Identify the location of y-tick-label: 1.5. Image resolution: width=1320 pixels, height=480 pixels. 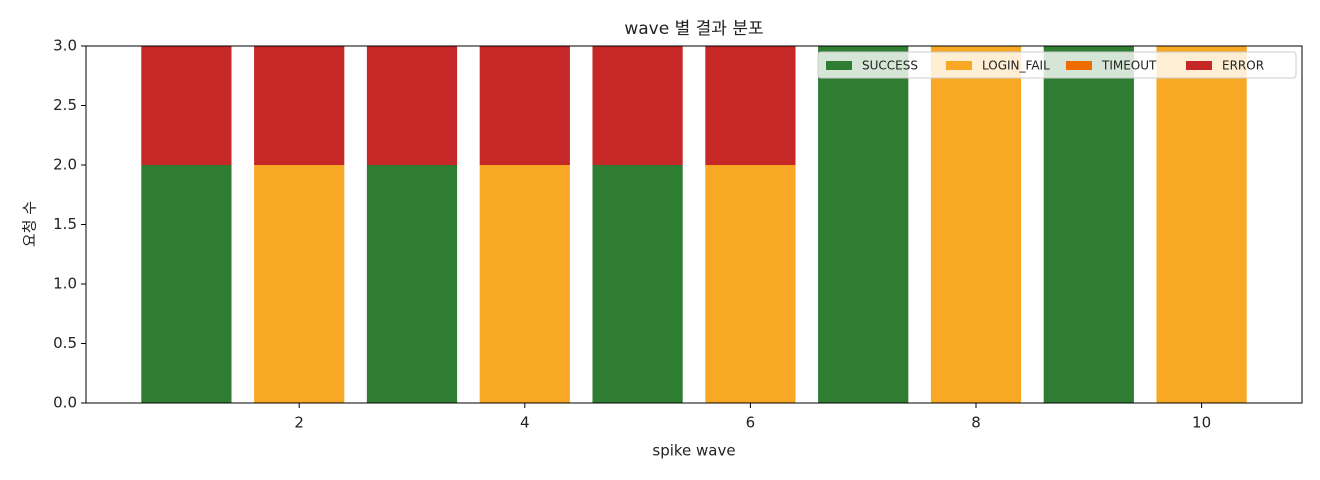
(65, 224).